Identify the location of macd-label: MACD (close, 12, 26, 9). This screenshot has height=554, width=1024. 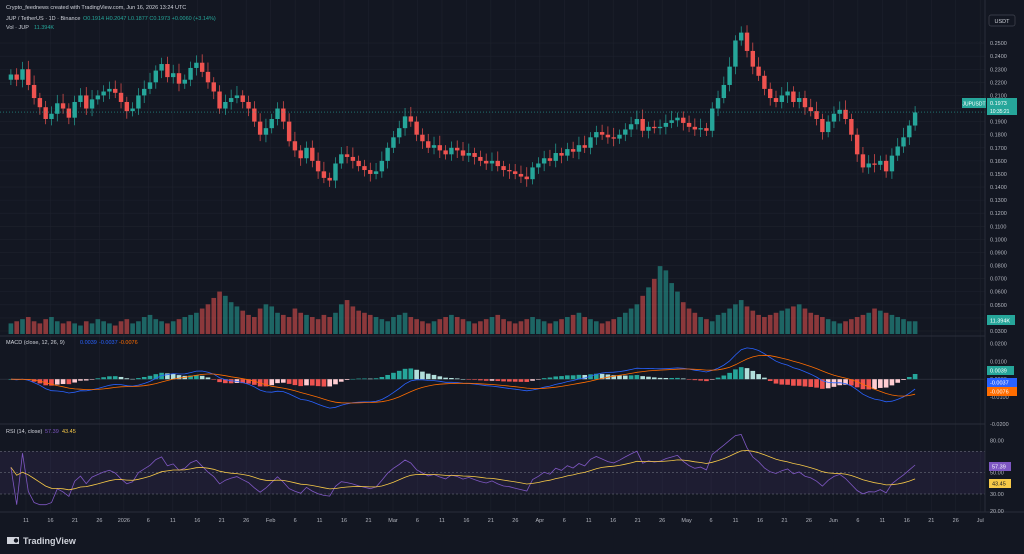
(35, 343).